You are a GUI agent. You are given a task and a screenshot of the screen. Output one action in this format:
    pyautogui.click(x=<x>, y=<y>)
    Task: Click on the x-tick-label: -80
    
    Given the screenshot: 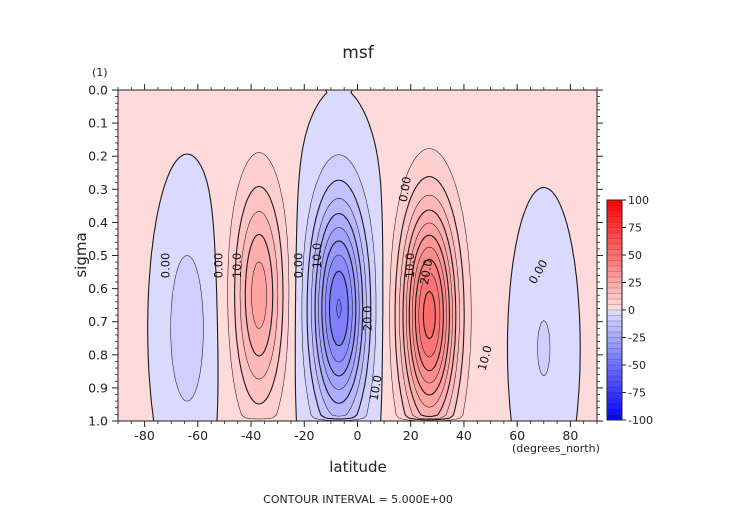 What is the action you would take?
    pyautogui.click(x=144, y=435)
    